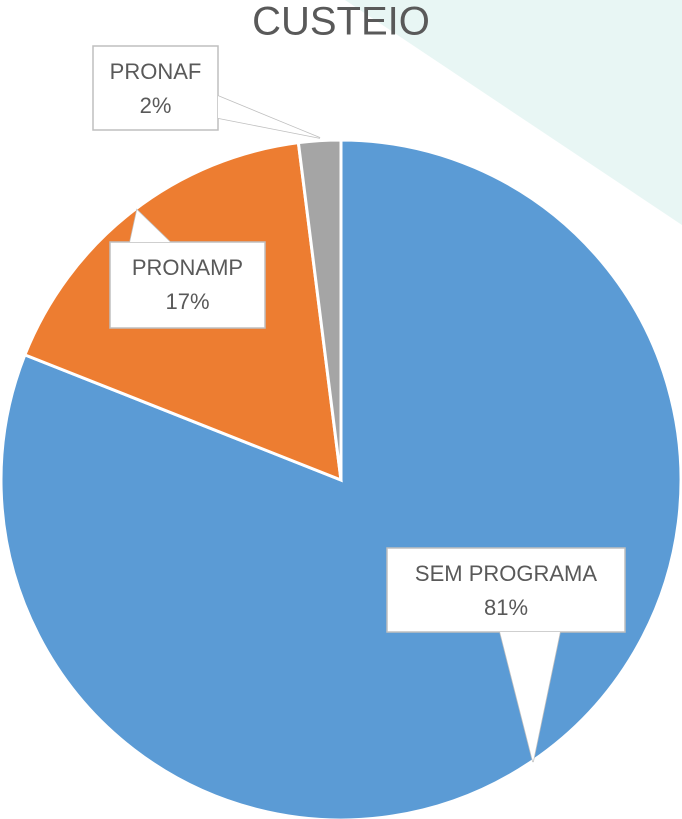 Image resolution: width=682 pixels, height=819 pixels. What do you see at coordinates (319, 309) in the screenshot?
I see `pie-slice` at bounding box center [319, 309].